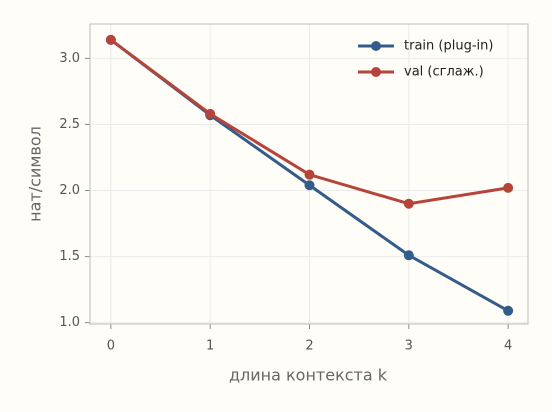 The image size is (552, 412). I want to click on y-tick-label: 1.5, so click(69, 256).